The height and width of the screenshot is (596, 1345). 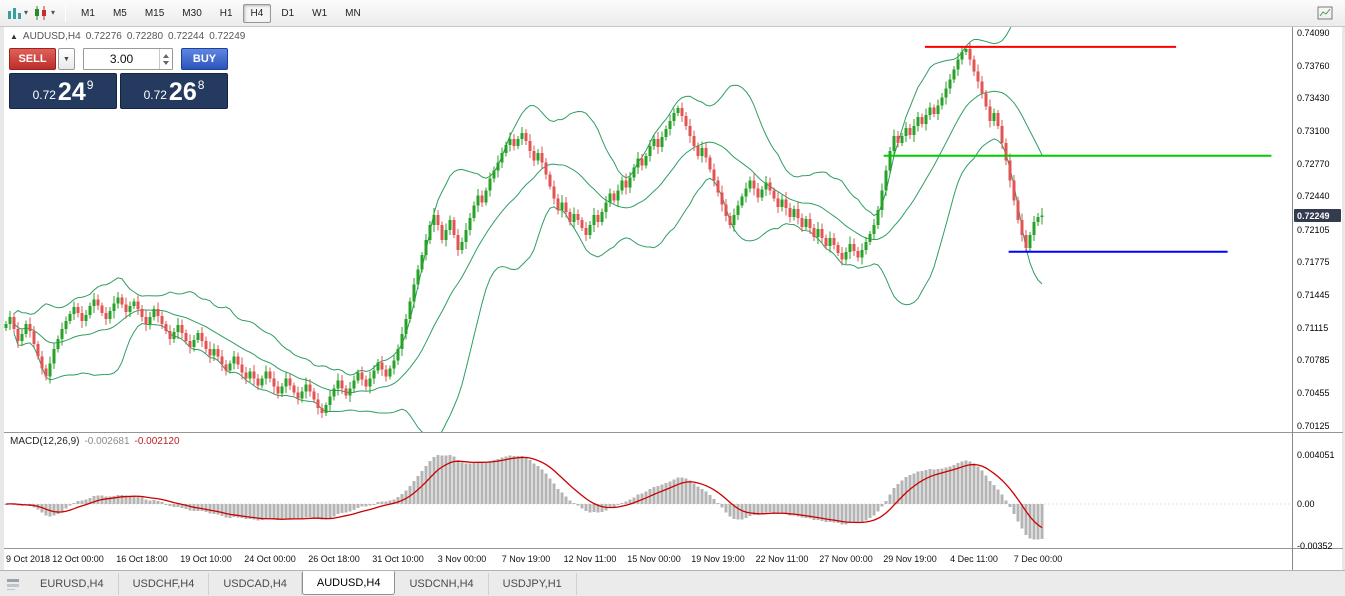 I want to click on timeframe-button-m15: M15, so click(x=154, y=13).